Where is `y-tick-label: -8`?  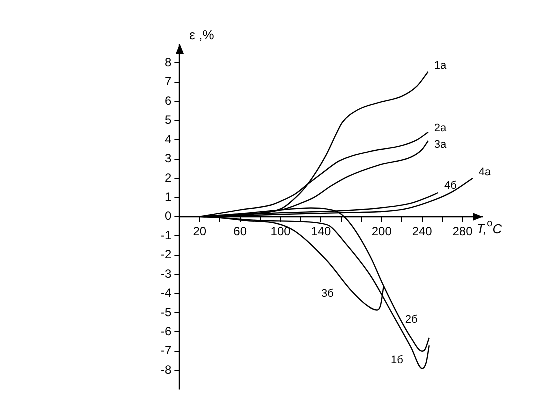 y-tick-label: -8 is located at coordinates (166, 369).